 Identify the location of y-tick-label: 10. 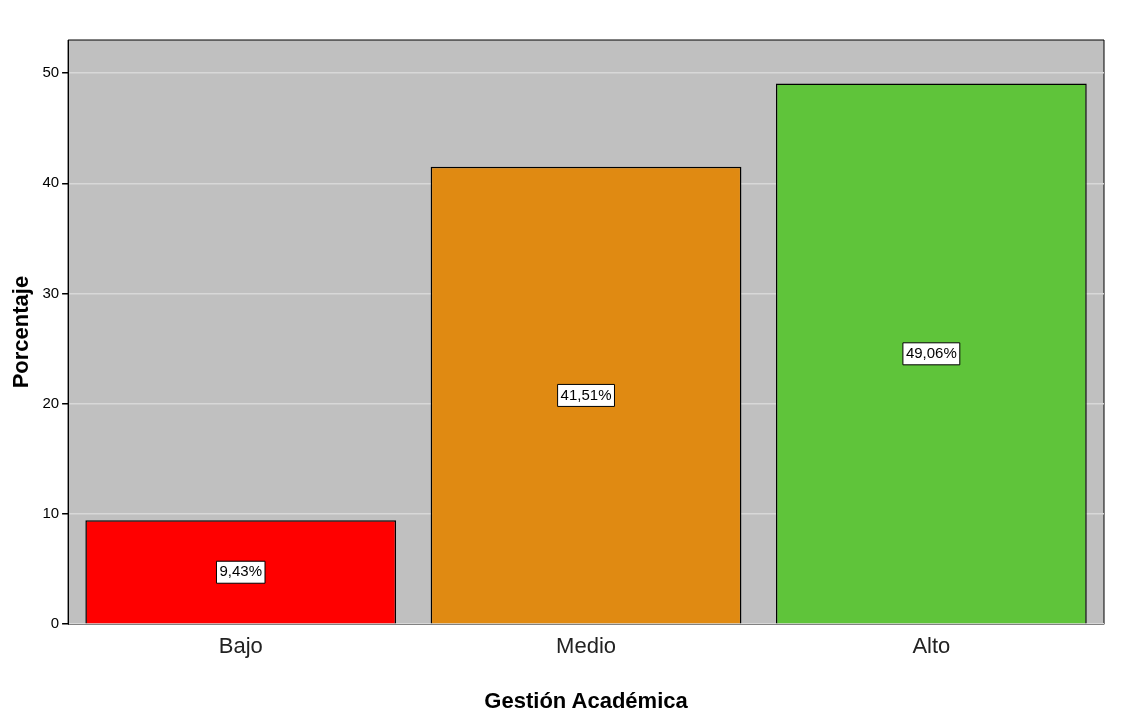
(51, 513).